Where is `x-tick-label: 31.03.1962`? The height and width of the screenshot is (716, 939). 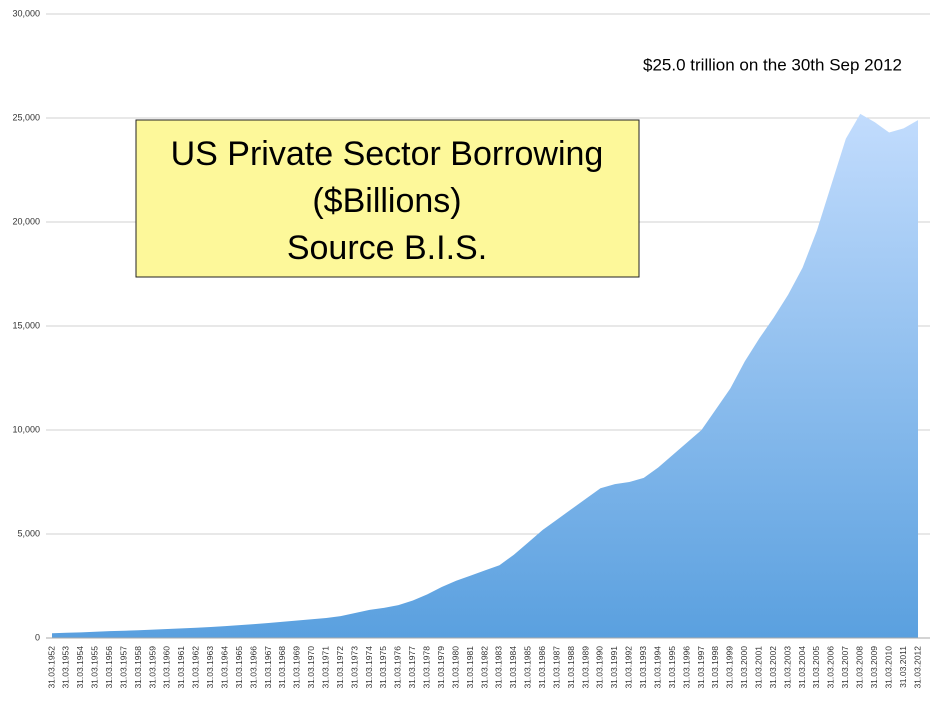
x-tick-label: 31.03.1962 is located at coordinates (196, 667).